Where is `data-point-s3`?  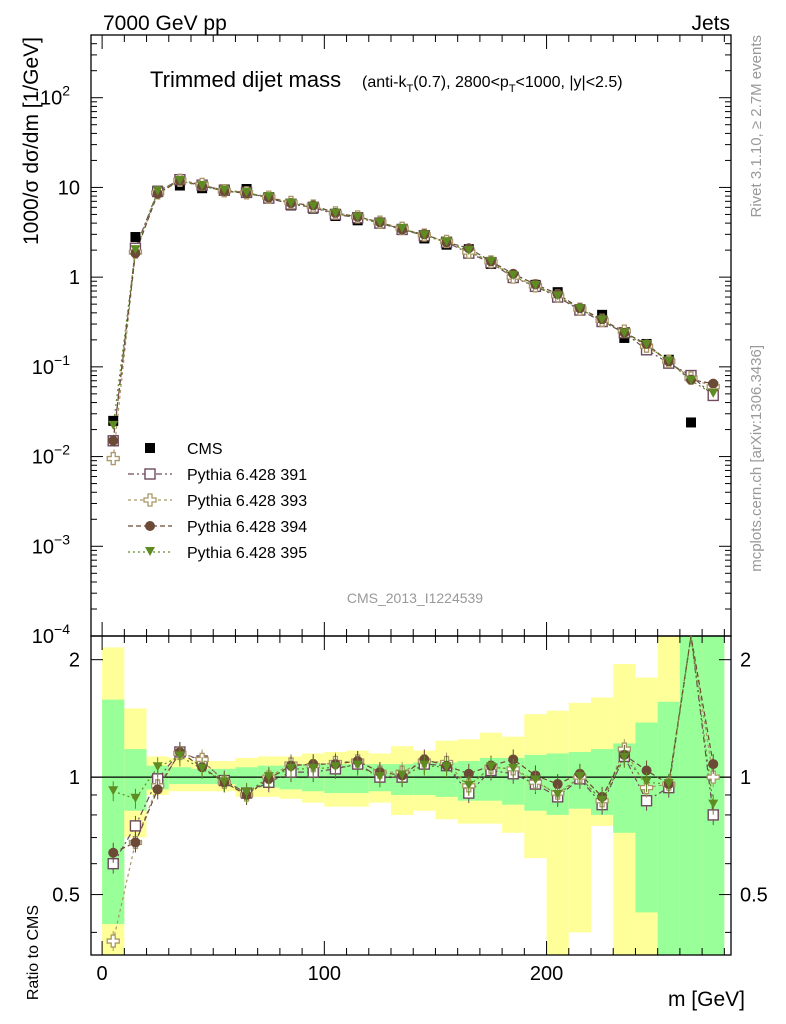 data-point-s3 is located at coordinates (113, 440).